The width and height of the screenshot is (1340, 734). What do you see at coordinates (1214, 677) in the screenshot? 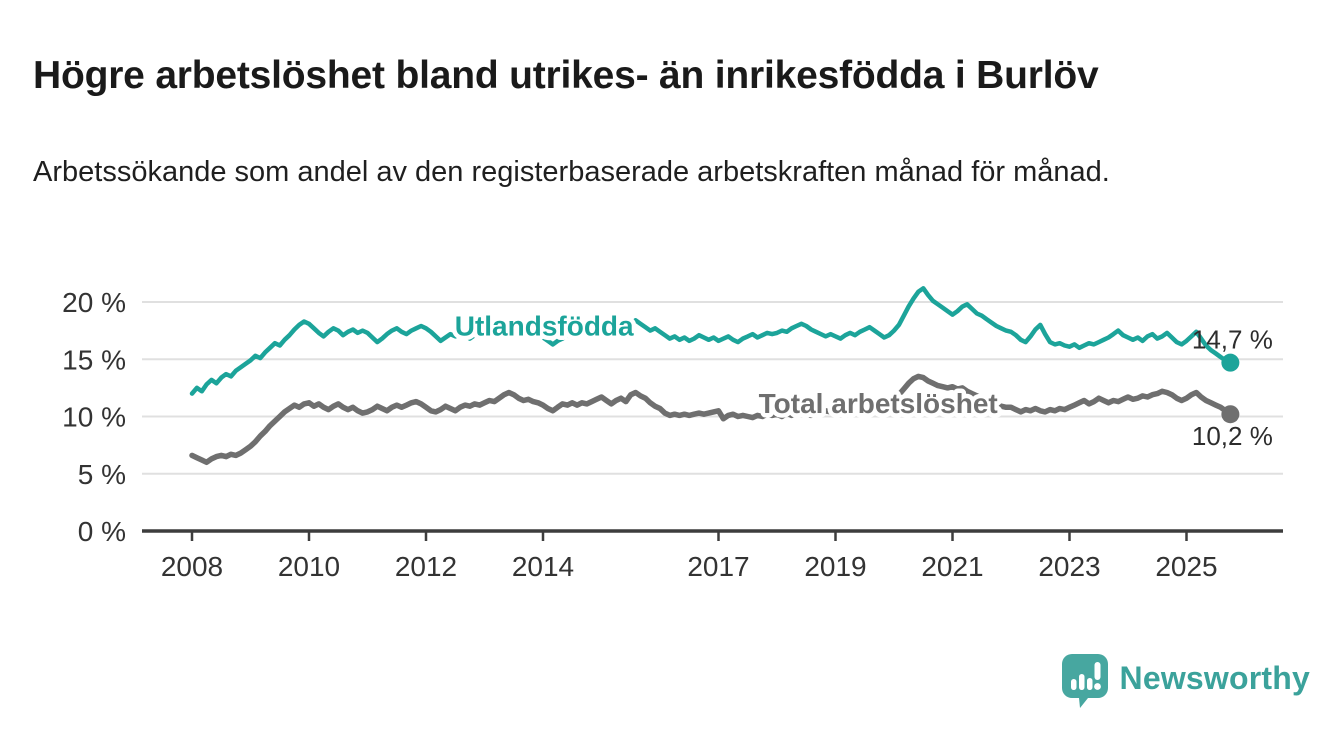
I see `brand-wordmark: Newsworthy` at bounding box center [1214, 677].